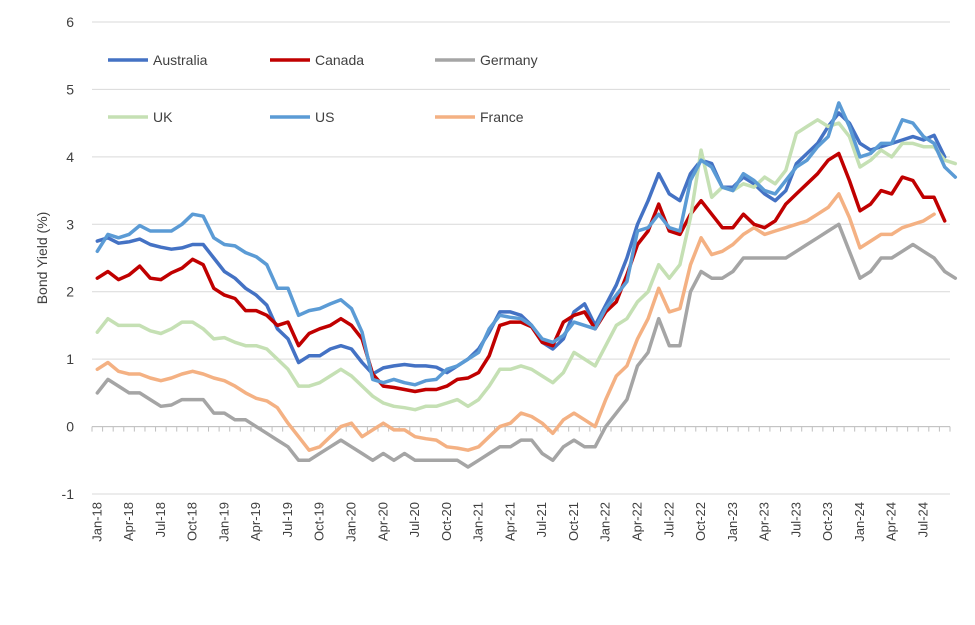 The image size is (975, 625). What do you see at coordinates (70, 292) in the screenshot?
I see `y-tick-label: 2` at bounding box center [70, 292].